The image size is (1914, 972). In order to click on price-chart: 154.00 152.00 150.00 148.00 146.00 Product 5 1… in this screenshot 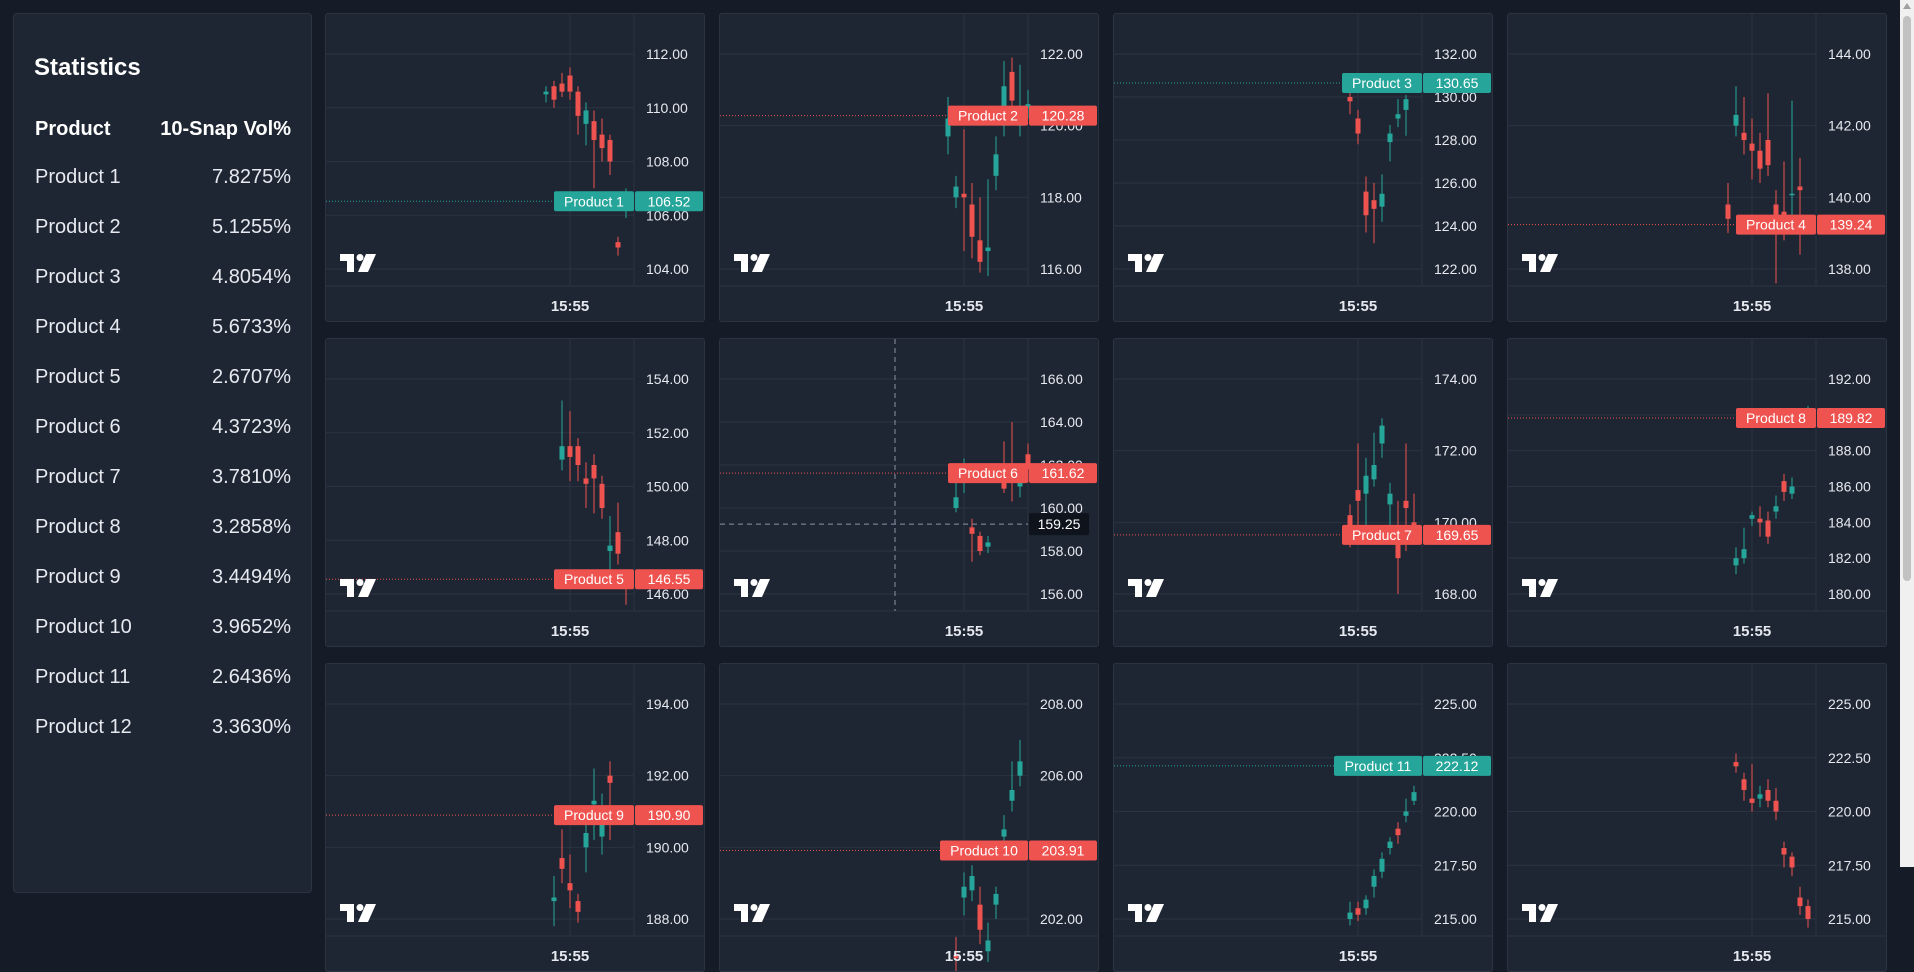, I will do `click(515, 492)`.